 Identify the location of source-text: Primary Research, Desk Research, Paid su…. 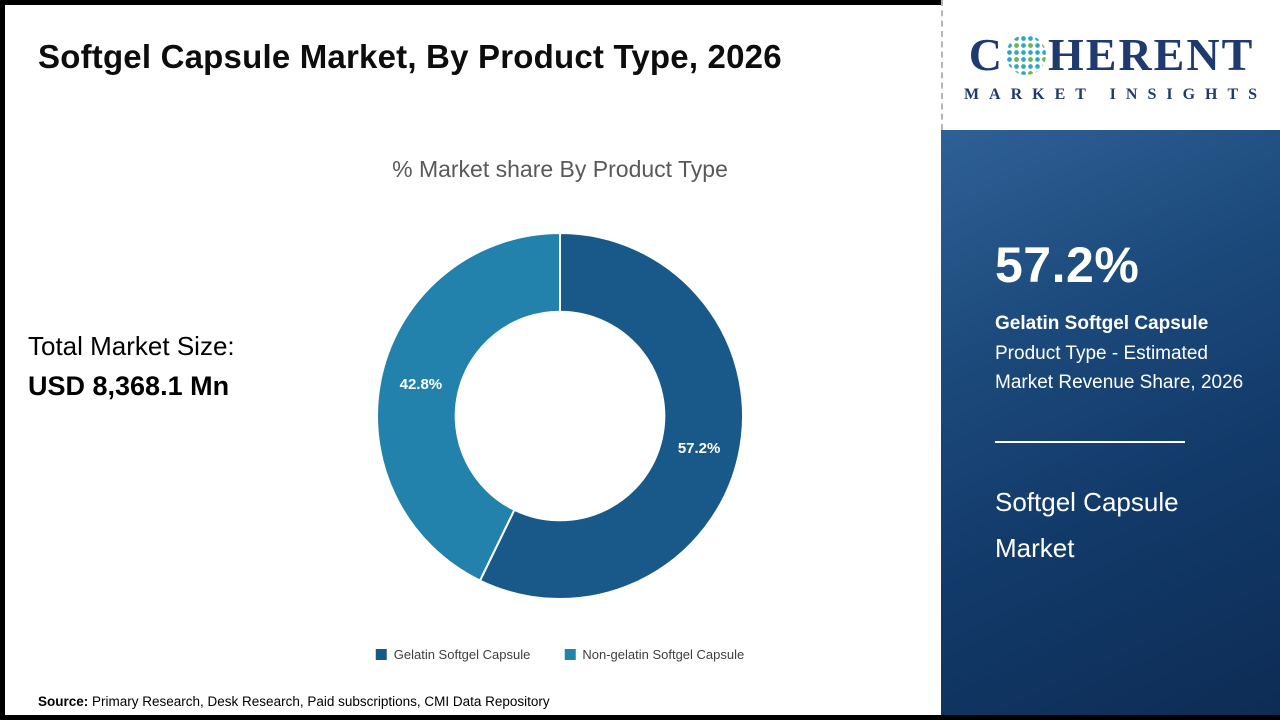
(319, 701).